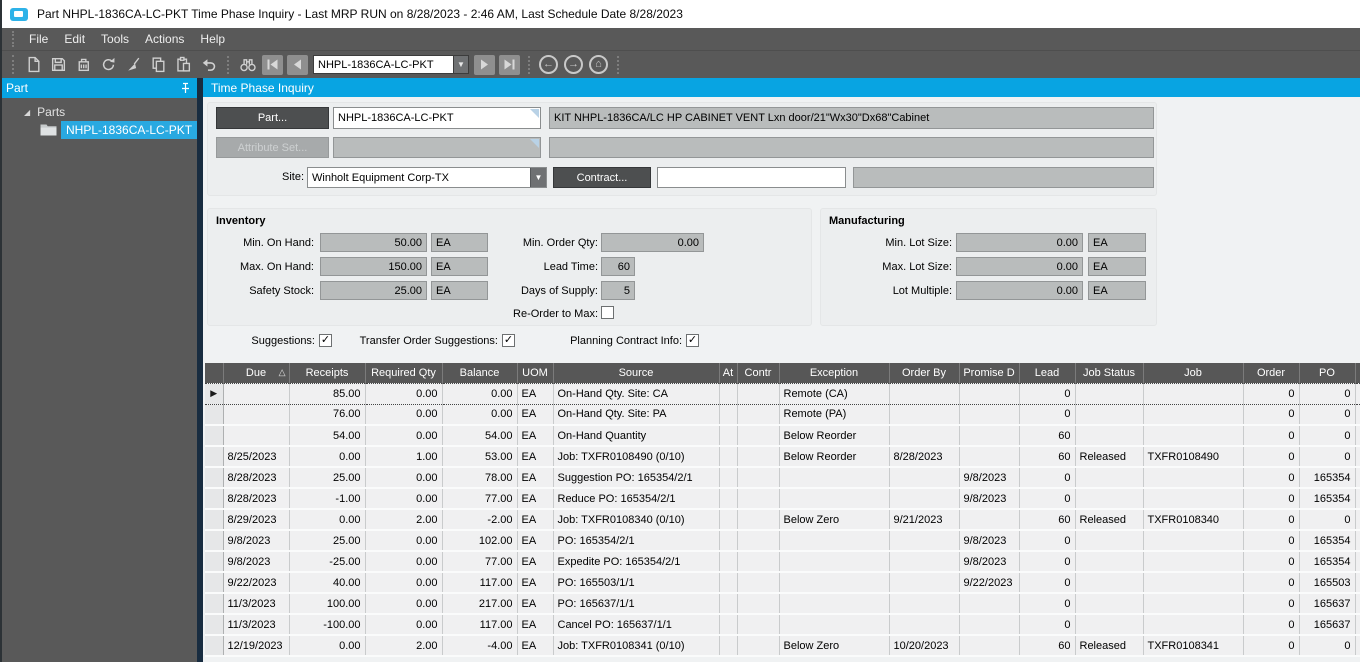 This screenshot has width=1360, height=662. Describe the element at coordinates (158, 64) in the screenshot. I see `copy-icon` at that location.